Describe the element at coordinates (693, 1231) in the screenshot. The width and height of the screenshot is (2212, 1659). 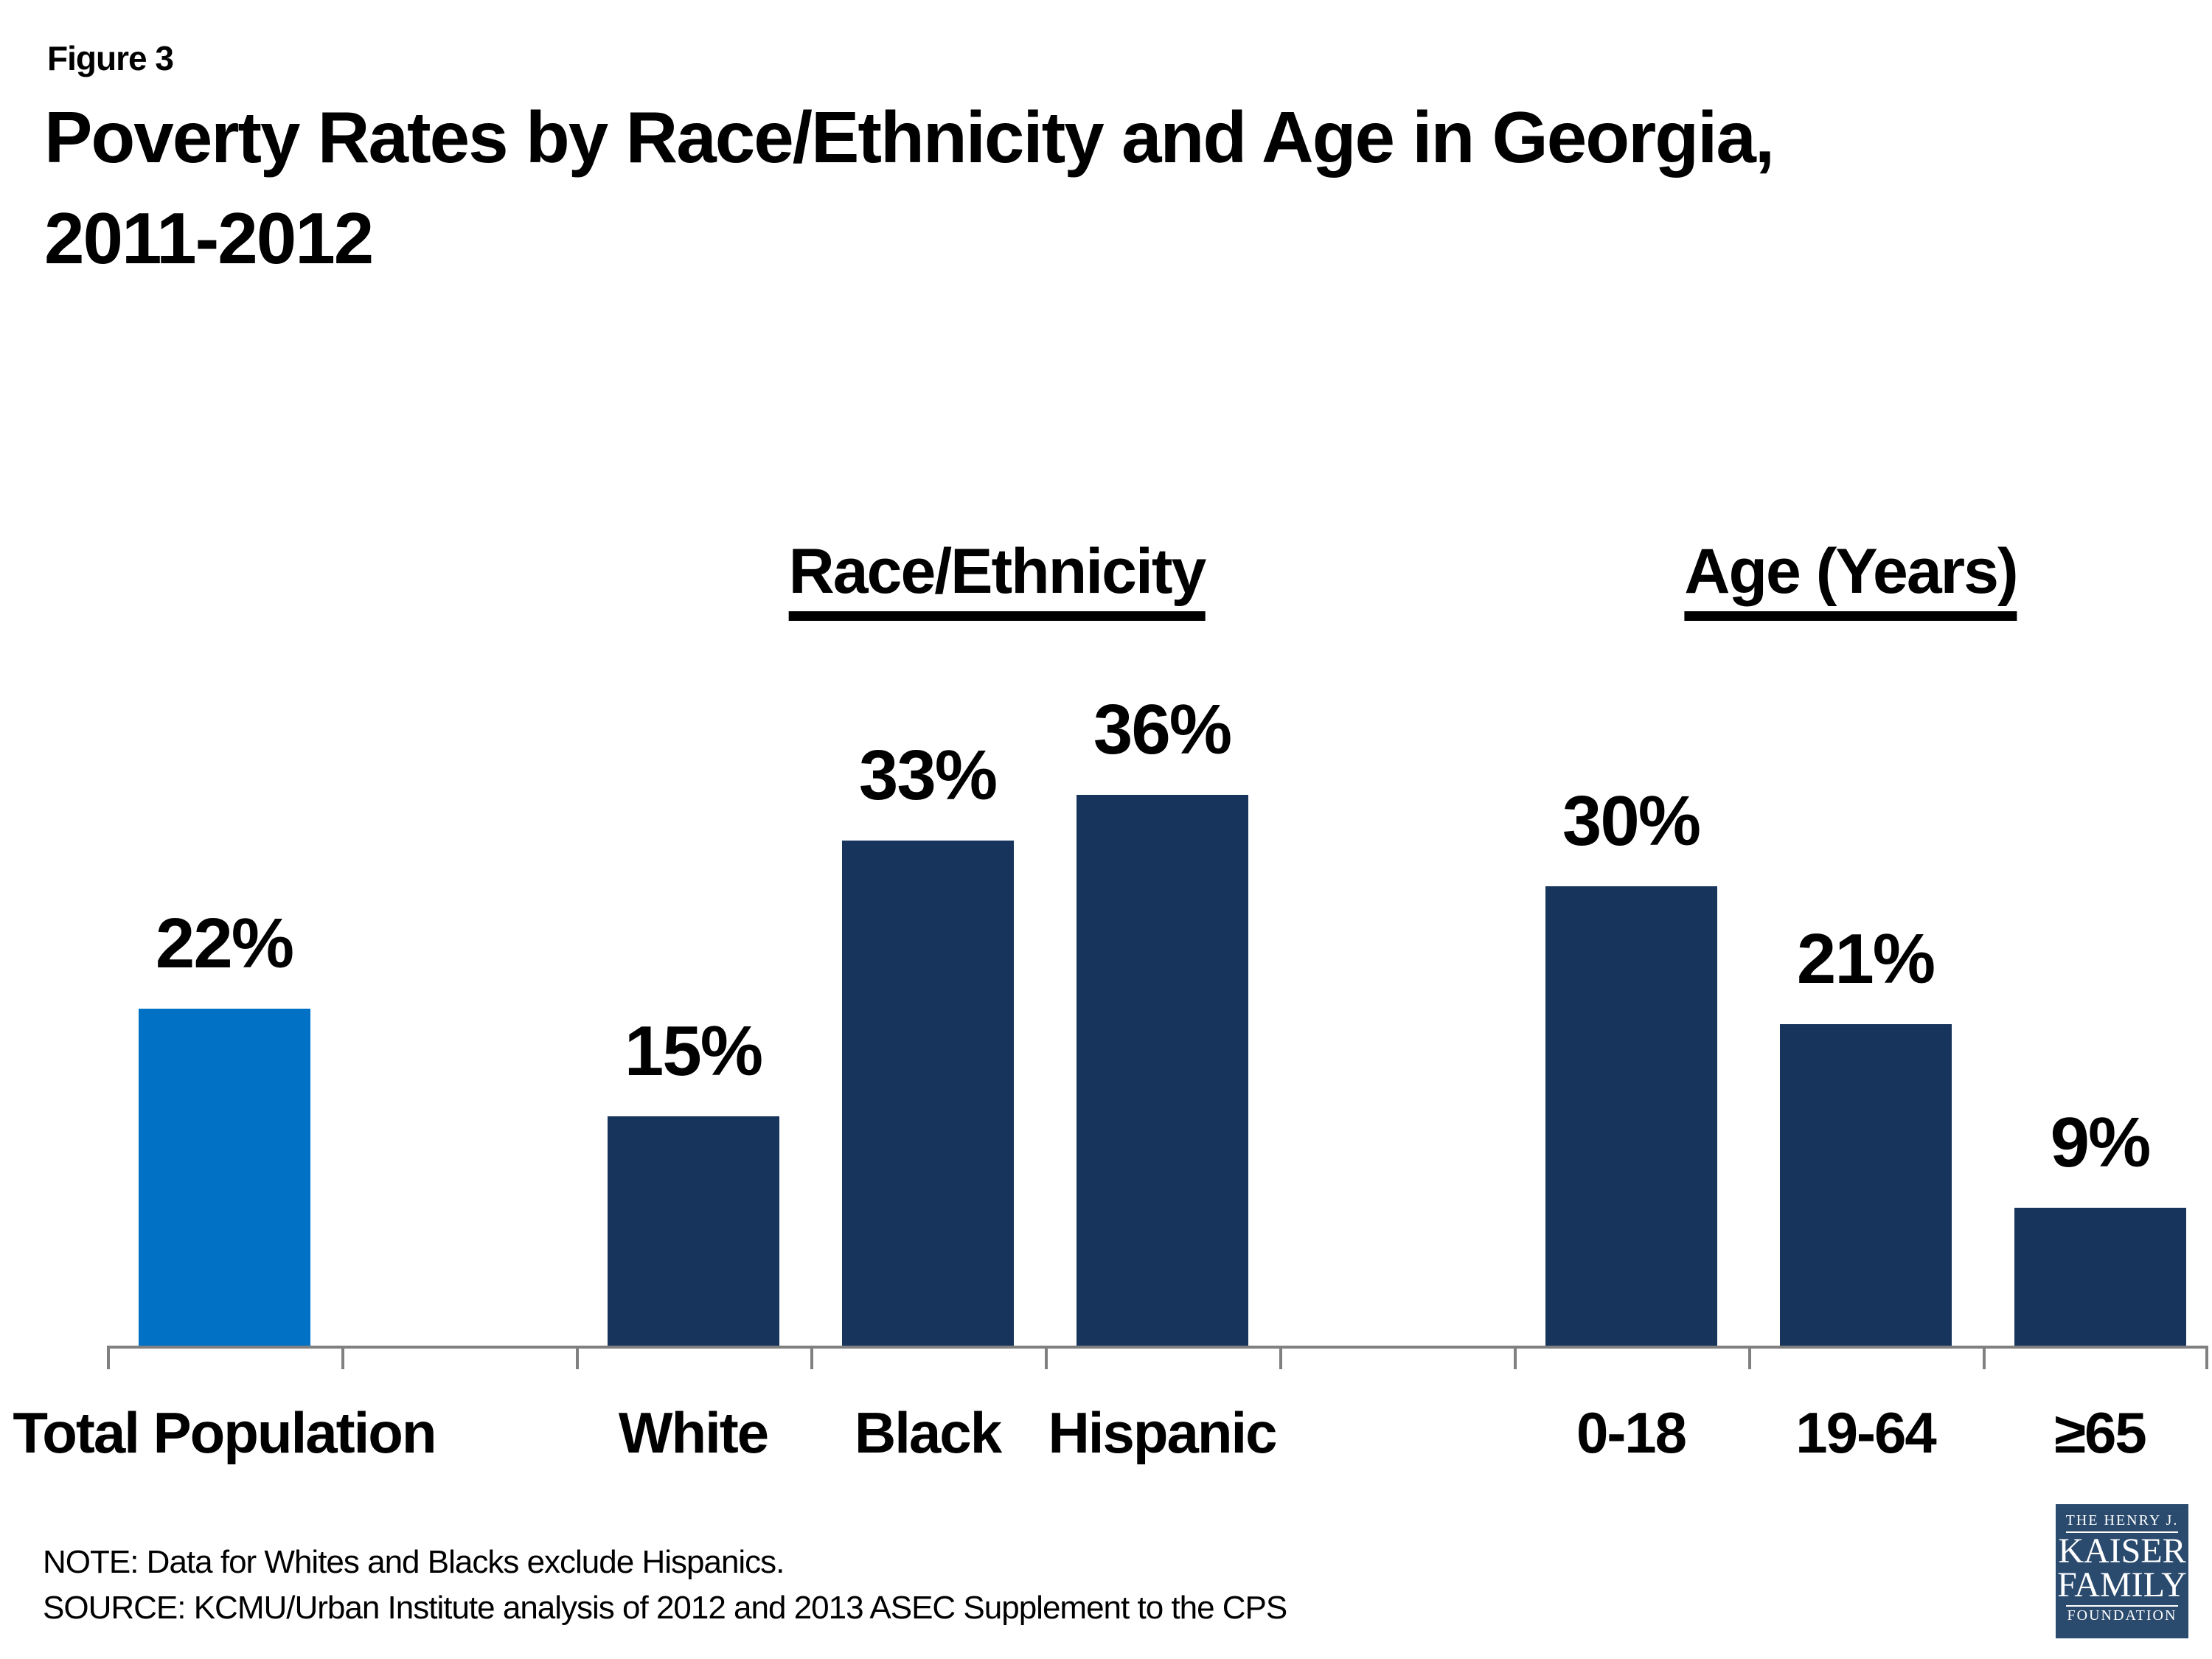
I see `bar-white` at that location.